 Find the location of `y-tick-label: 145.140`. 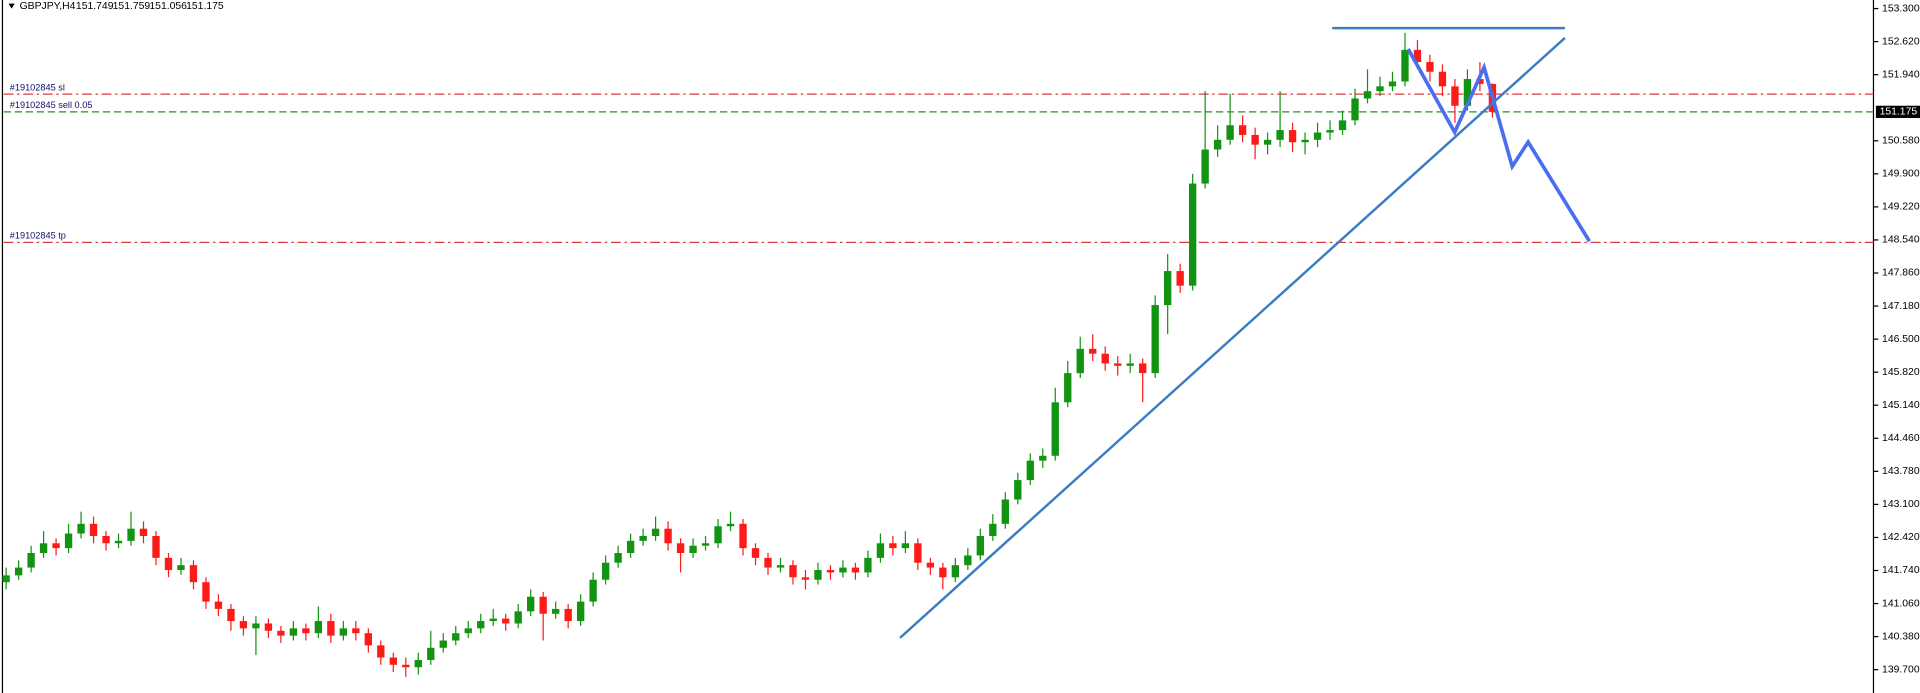

y-tick-label: 145.140 is located at coordinates (1901, 405).